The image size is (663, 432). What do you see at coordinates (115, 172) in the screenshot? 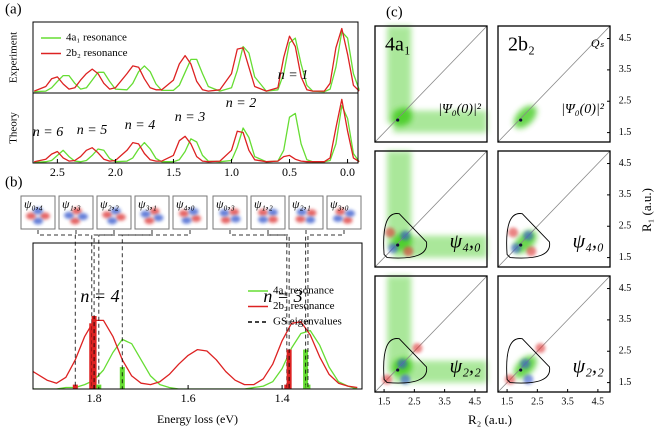
I see `x-tick-label: 2.0` at bounding box center [115, 172].